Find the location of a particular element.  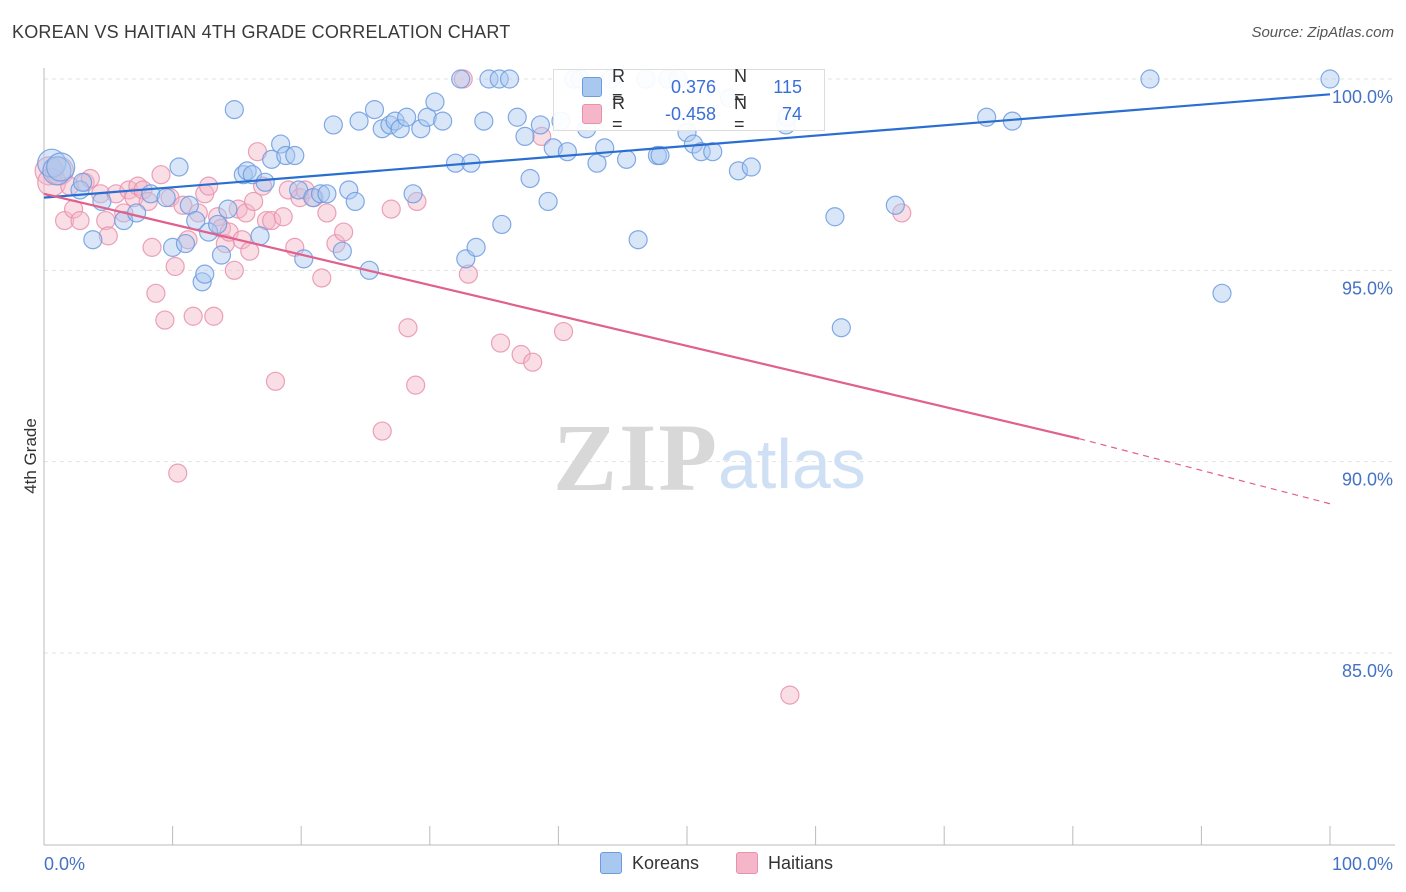

koreans-legend-label: Koreans is located at coordinates (666, 862).